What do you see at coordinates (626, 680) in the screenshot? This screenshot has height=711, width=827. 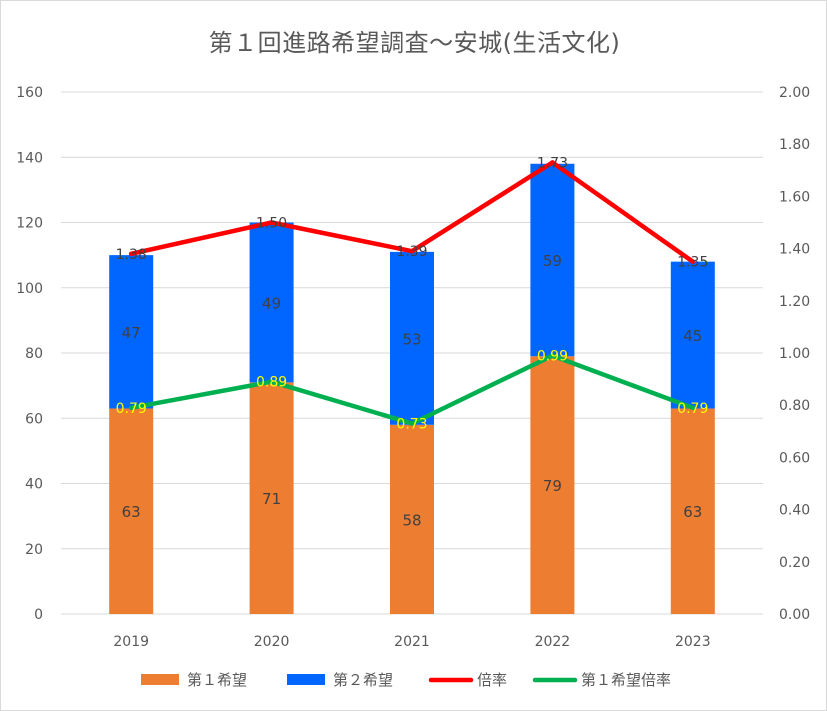 I see `legend-first-choice-ratio-label: 第１希望倍率` at bounding box center [626, 680].